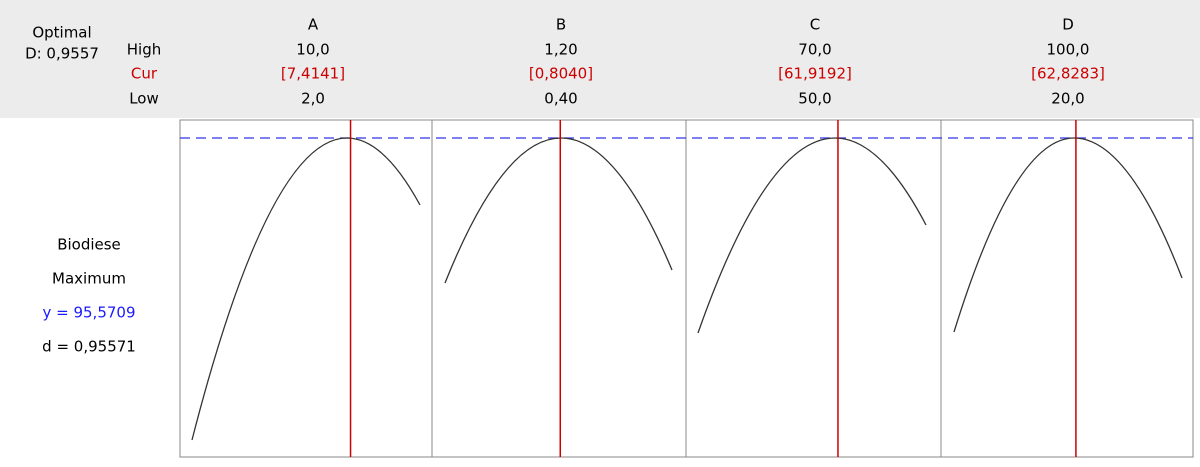 The width and height of the screenshot is (1200, 467). Describe the element at coordinates (815, 74) in the screenshot. I see `factor-cur: [61,9192]` at that location.